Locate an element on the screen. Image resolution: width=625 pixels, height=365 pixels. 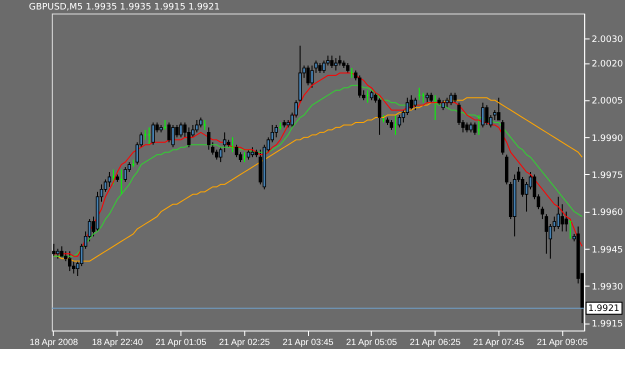
x-tick-label: 18 Apr 2008 is located at coordinates (54, 341).